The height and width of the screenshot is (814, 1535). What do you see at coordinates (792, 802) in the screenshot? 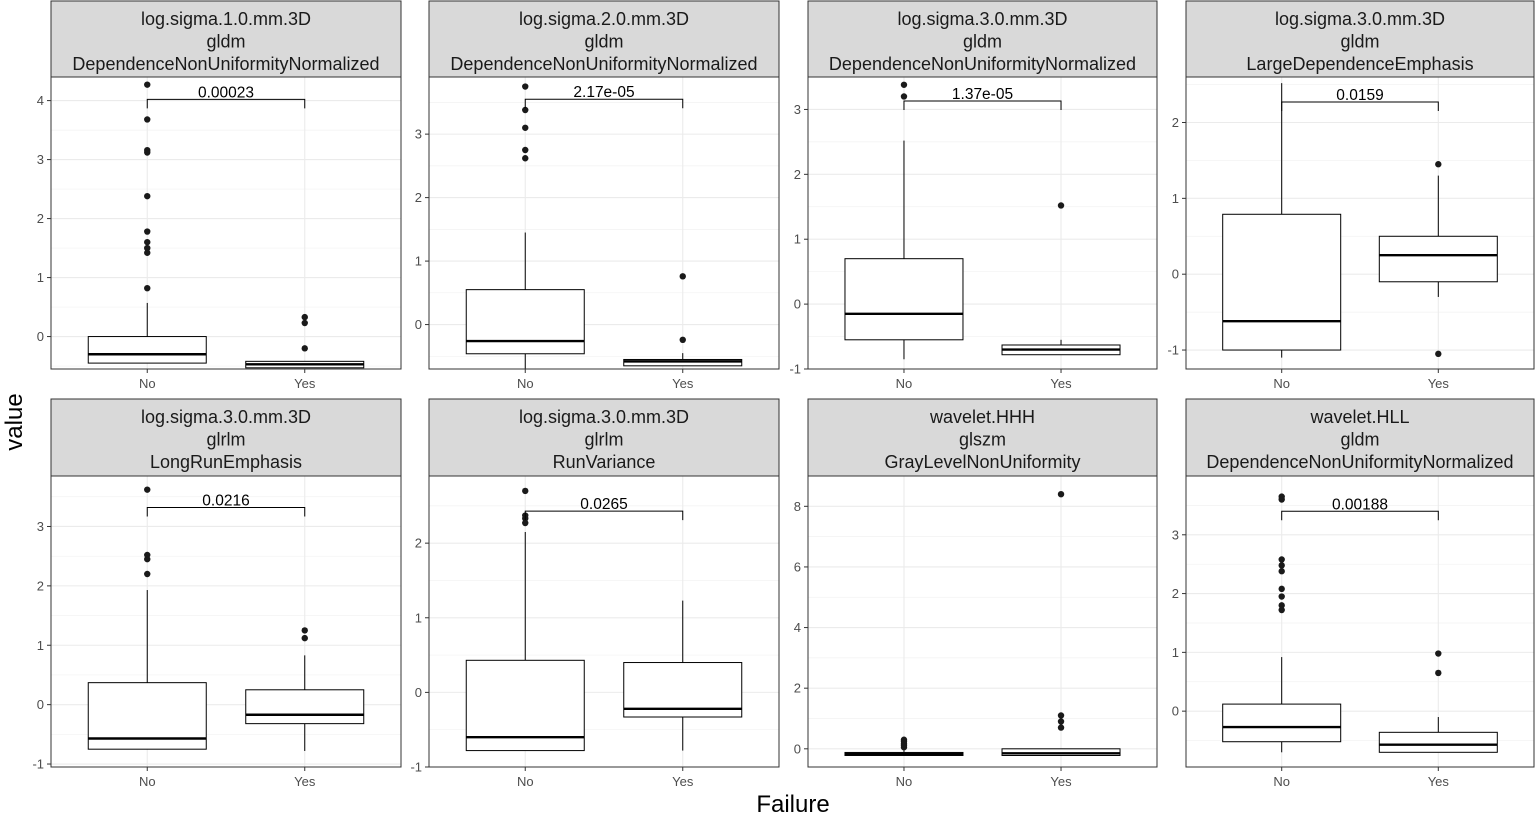
I see `x-axis-title: Failure` at bounding box center [792, 802].